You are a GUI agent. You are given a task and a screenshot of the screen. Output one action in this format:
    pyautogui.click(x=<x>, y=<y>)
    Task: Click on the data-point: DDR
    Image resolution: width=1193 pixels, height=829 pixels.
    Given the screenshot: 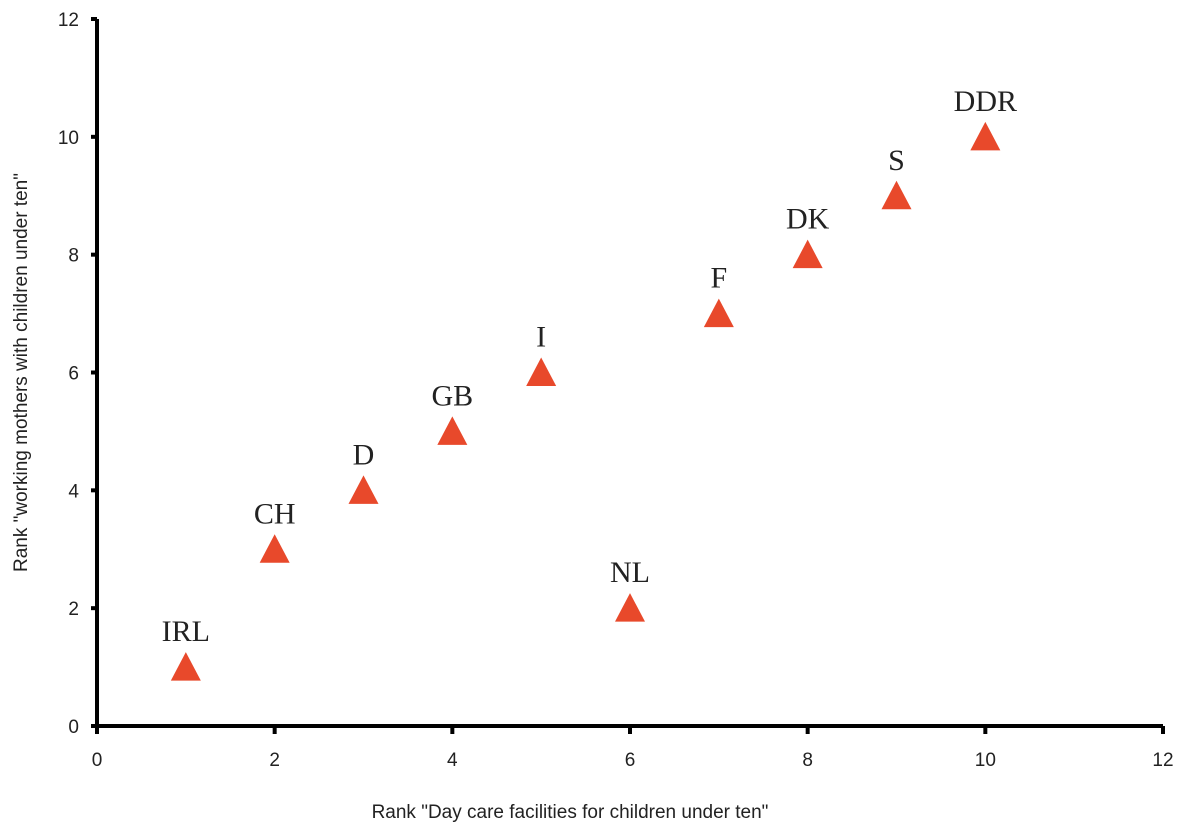 What is the action you would take?
    pyautogui.click(x=985, y=118)
    